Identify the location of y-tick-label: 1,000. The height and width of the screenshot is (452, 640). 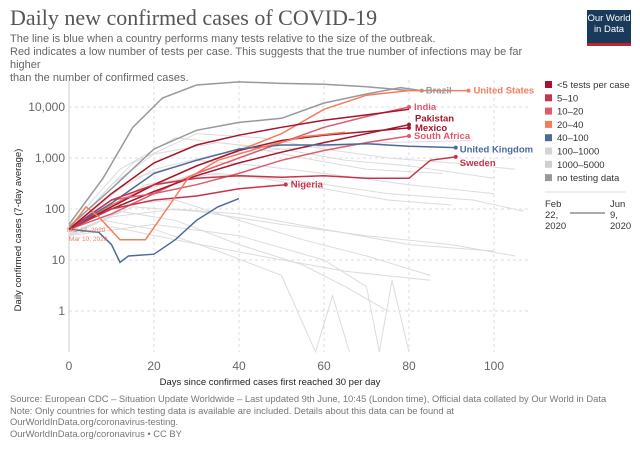
(50, 158).